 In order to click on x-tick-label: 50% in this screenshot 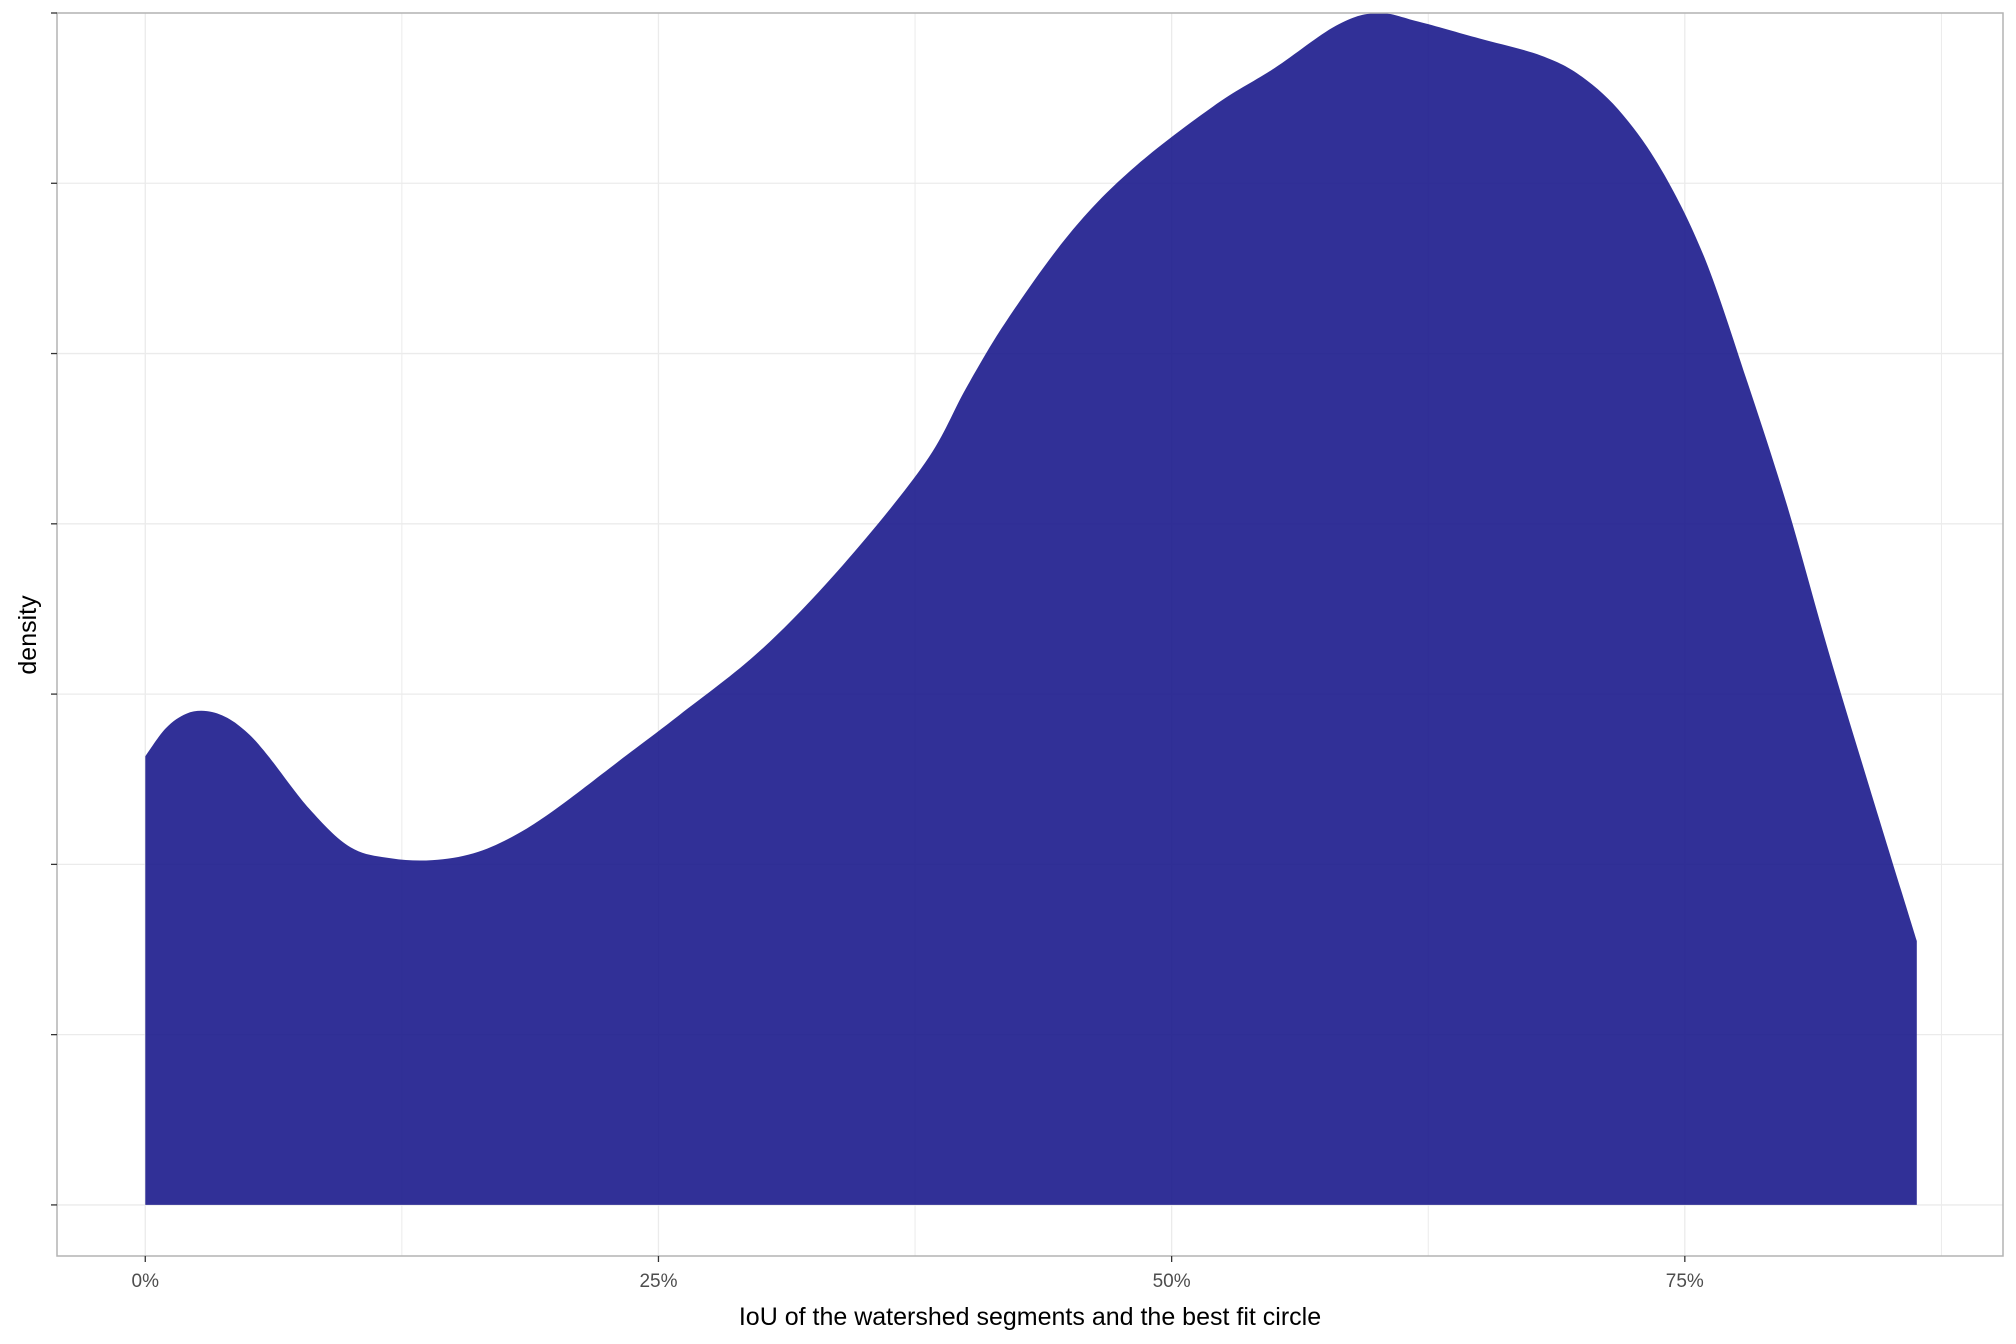, I will do `click(1172, 1281)`.